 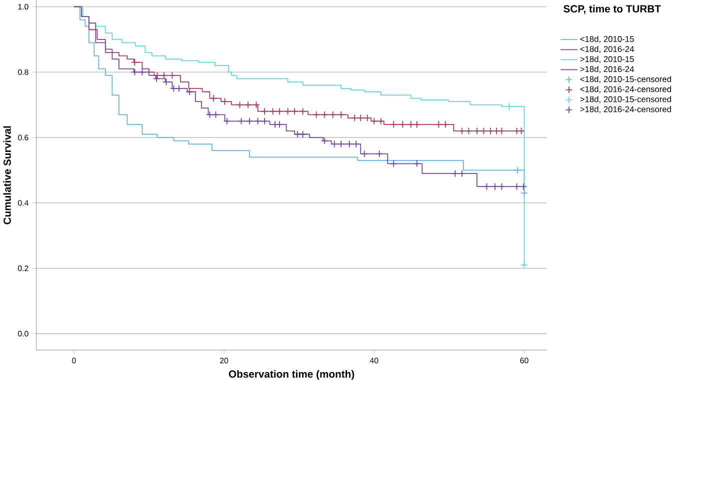 I want to click on legend-title: SCP, time to TURBT, so click(x=612, y=9).